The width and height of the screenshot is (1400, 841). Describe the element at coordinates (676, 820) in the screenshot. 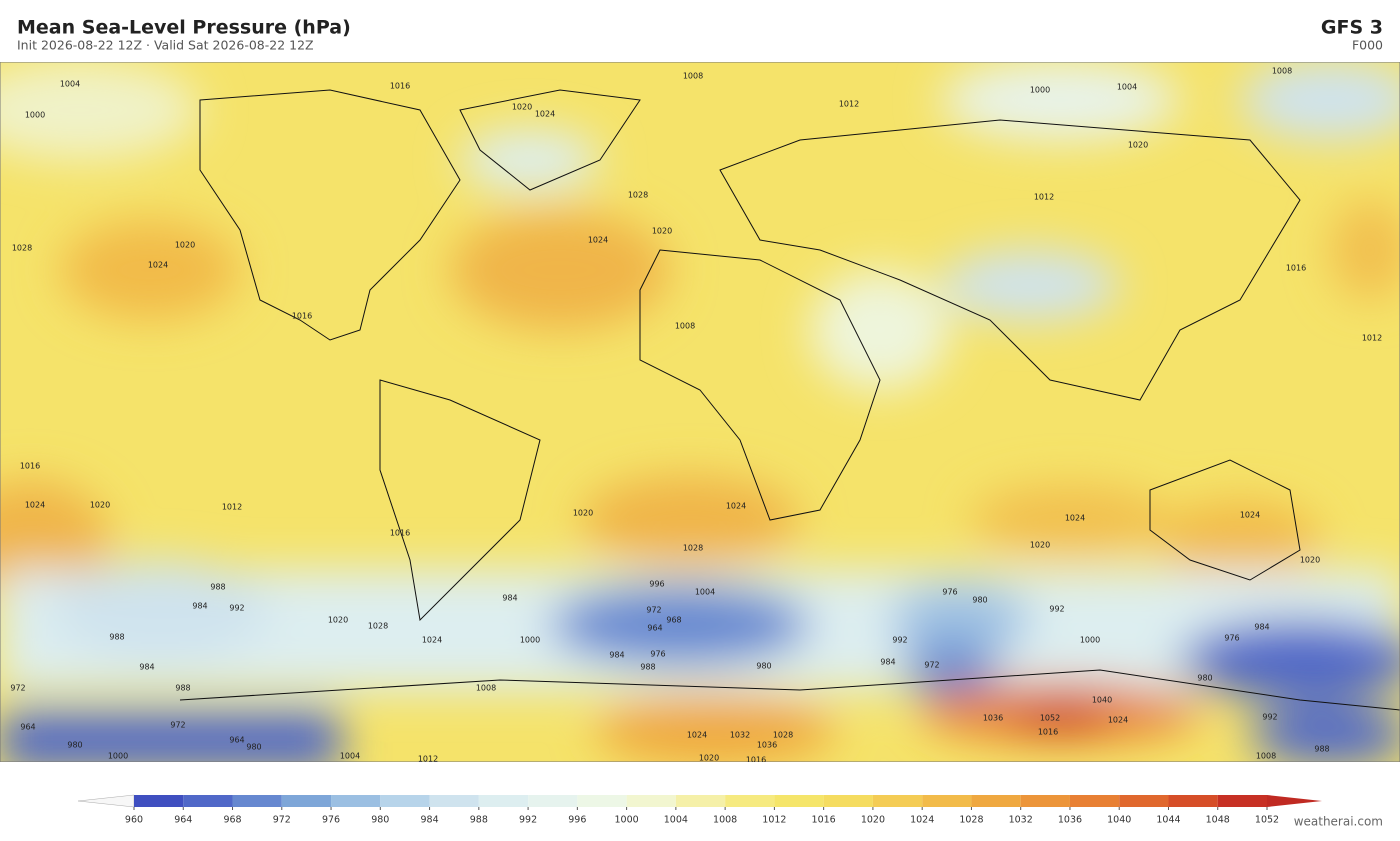

I see `colorbar-tick-label: 1004` at that location.